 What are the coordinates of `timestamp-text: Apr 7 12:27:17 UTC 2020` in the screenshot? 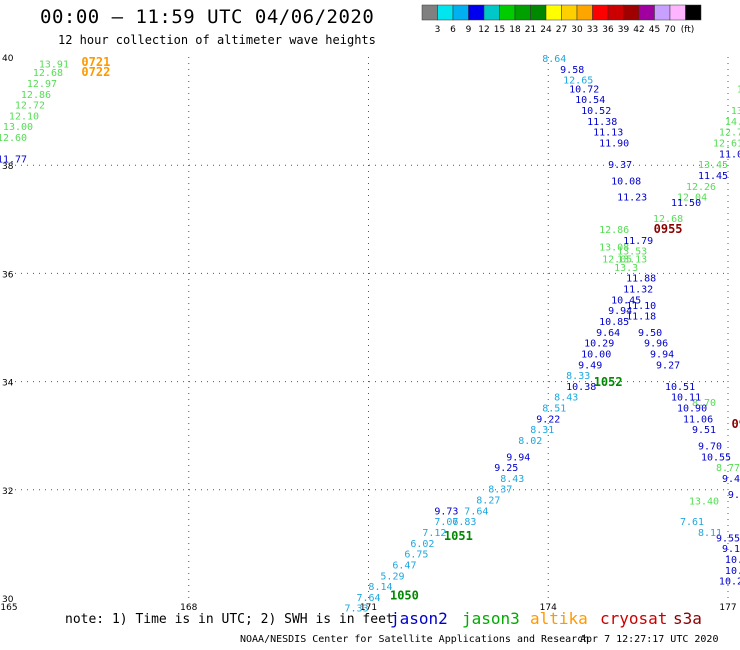 It's located at (649, 639).